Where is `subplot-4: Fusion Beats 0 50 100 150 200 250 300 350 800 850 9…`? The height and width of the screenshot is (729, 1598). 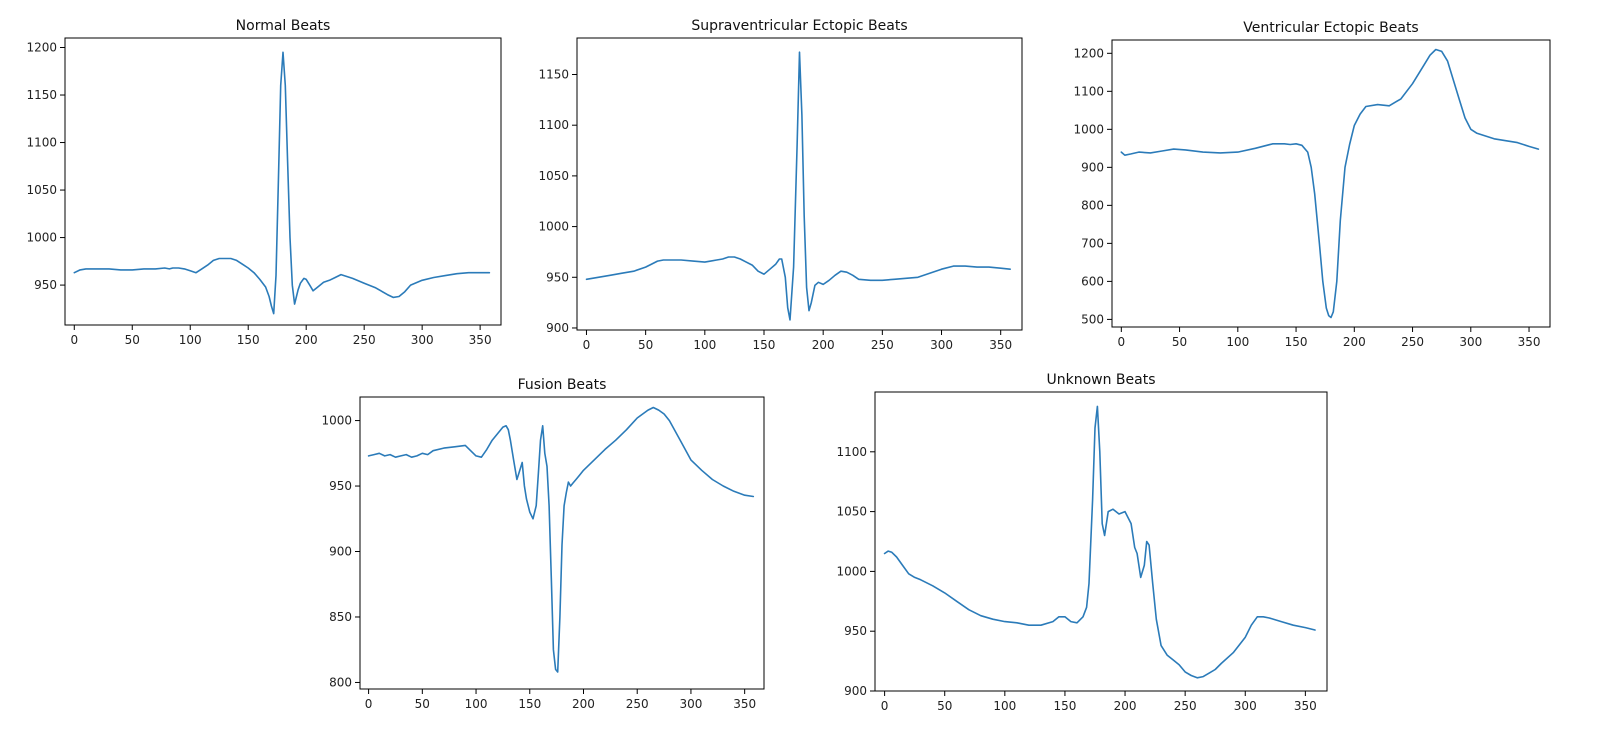 subplot-4: Fusion Beats 0 50 100 150 200 250 300 350 800 850 9… is located at coordinates (543, 544).